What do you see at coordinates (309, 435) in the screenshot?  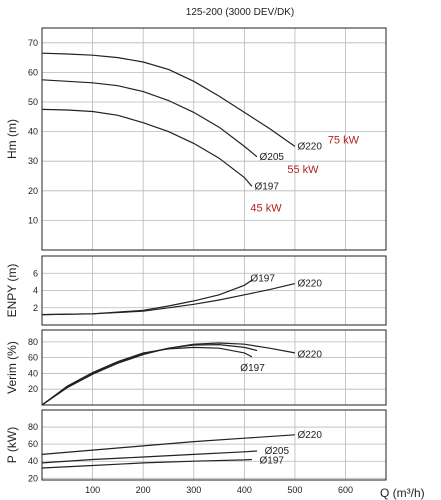 I see `power-annotation-0: Ø220` at bounding box center [309, 435].